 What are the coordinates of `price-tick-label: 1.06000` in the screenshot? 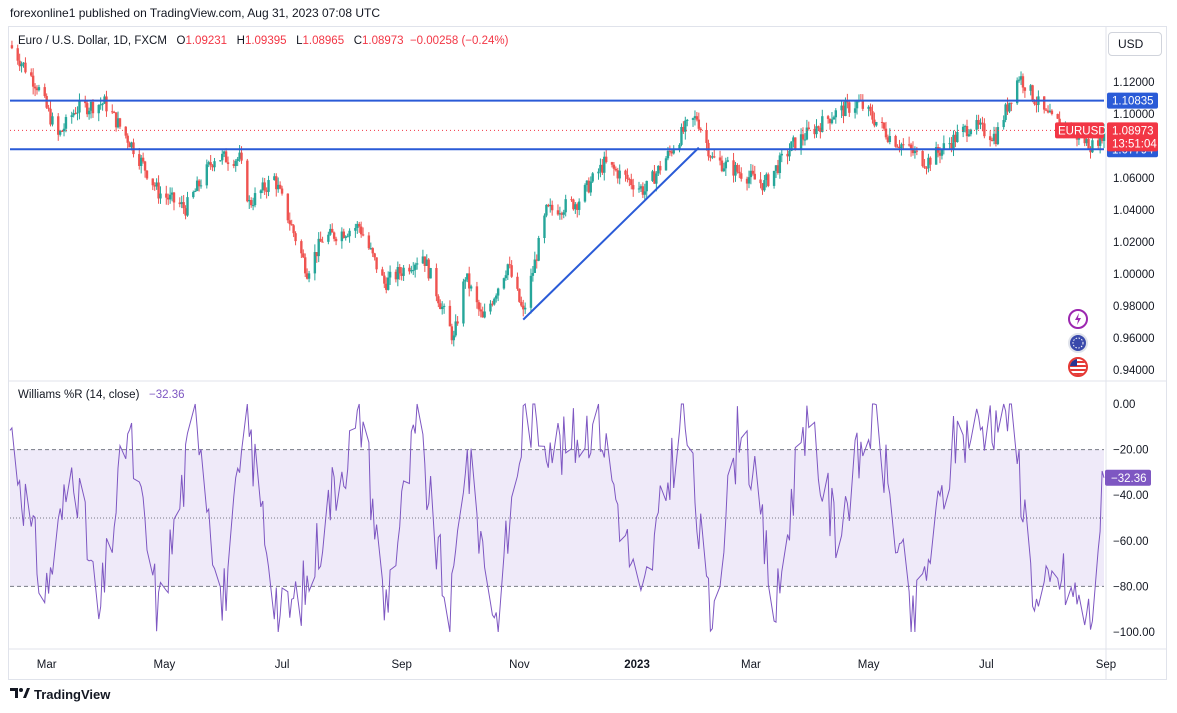 It's located at (1134, 179).